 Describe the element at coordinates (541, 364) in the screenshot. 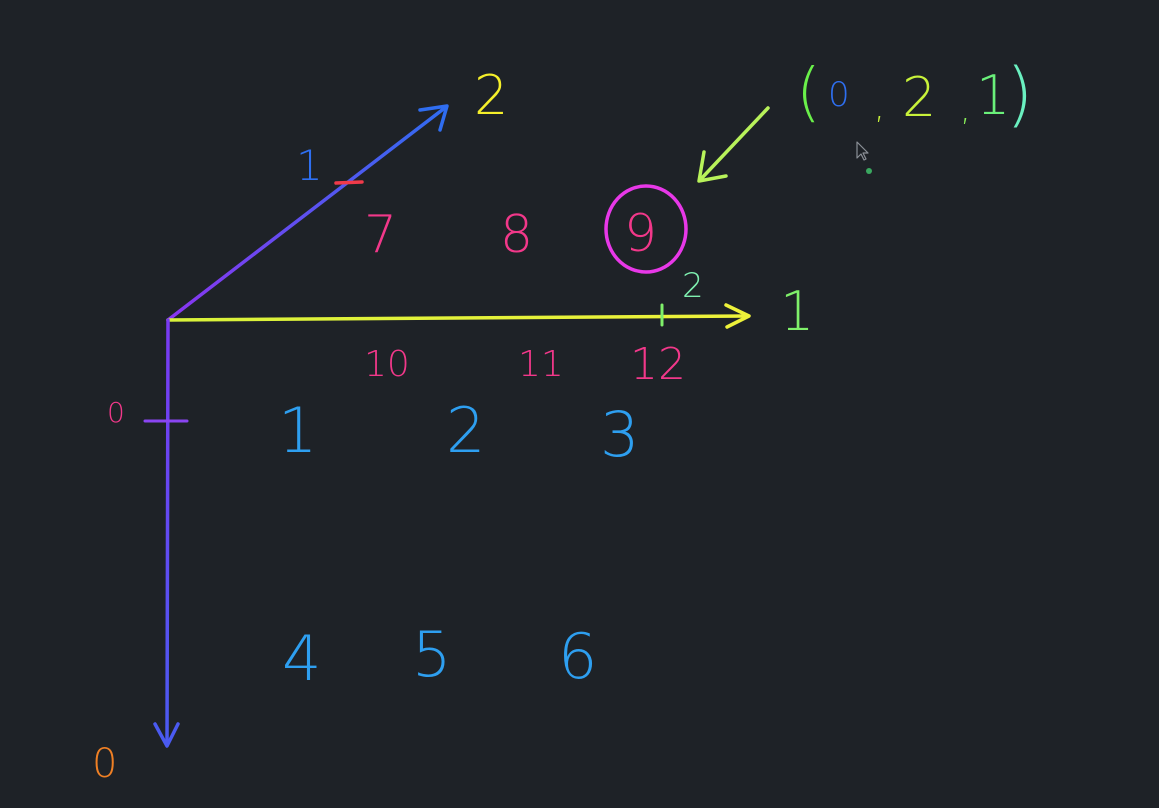

I see `grid-cell: 11` at that location.